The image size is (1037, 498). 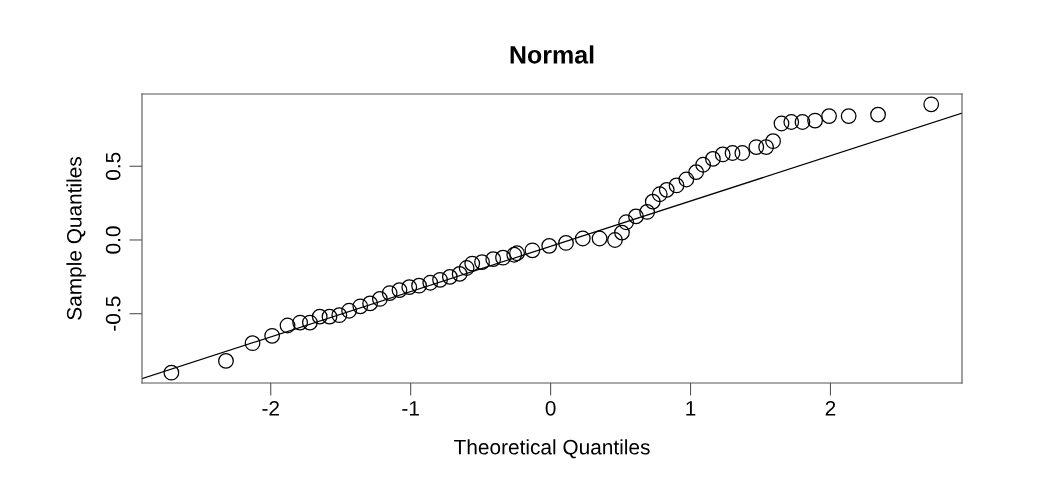 I want to click on x-tick-label: 2, so click(x=830, y=408).